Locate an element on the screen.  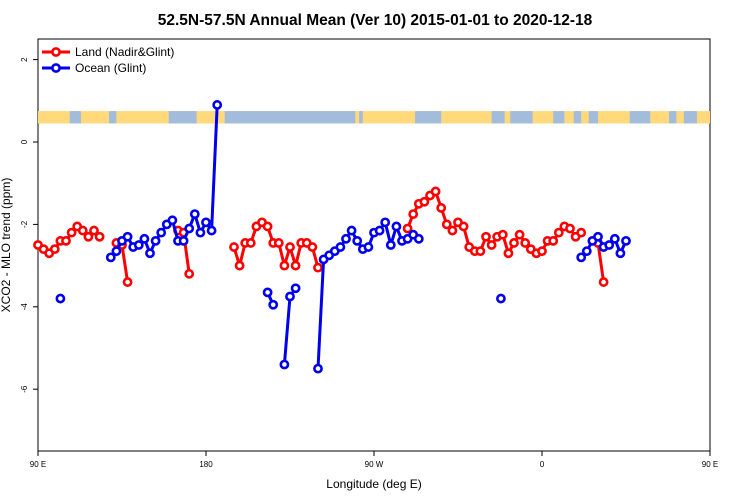
y-axis: -6 -4 -2 0 2 is located at coordinates (29, 225).